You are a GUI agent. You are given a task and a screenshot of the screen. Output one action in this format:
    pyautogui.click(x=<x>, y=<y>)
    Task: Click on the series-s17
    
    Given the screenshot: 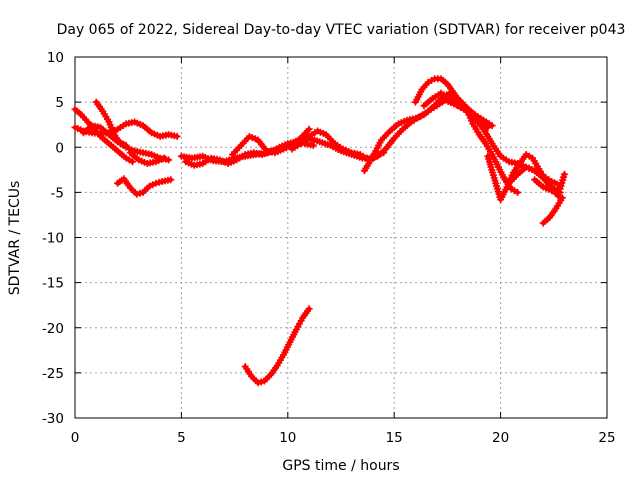 What is the action you would take?
    pyautogui.click(x=552, y=210)
    